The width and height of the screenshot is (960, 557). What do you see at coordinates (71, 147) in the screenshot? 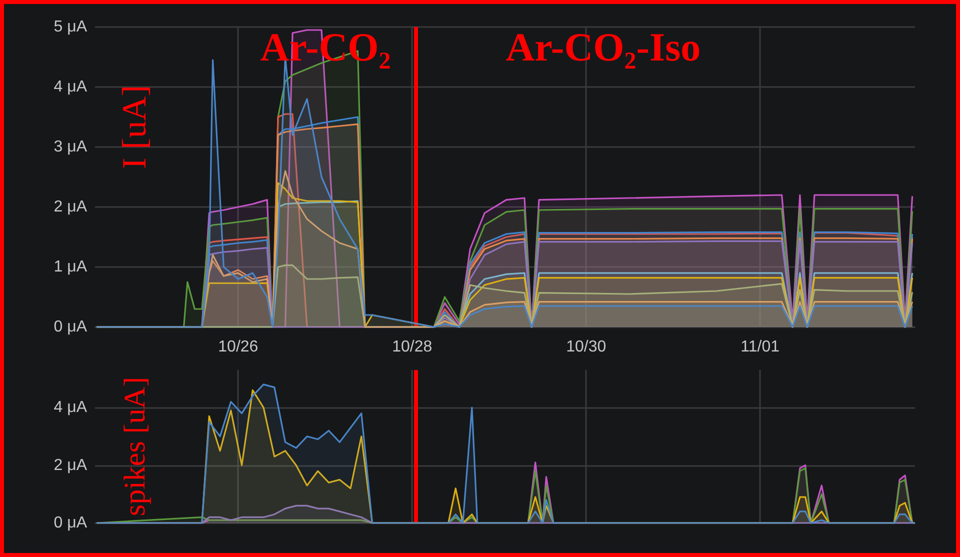
I see `y-tick-label: 3 μA` at bounding box center [71, 147].